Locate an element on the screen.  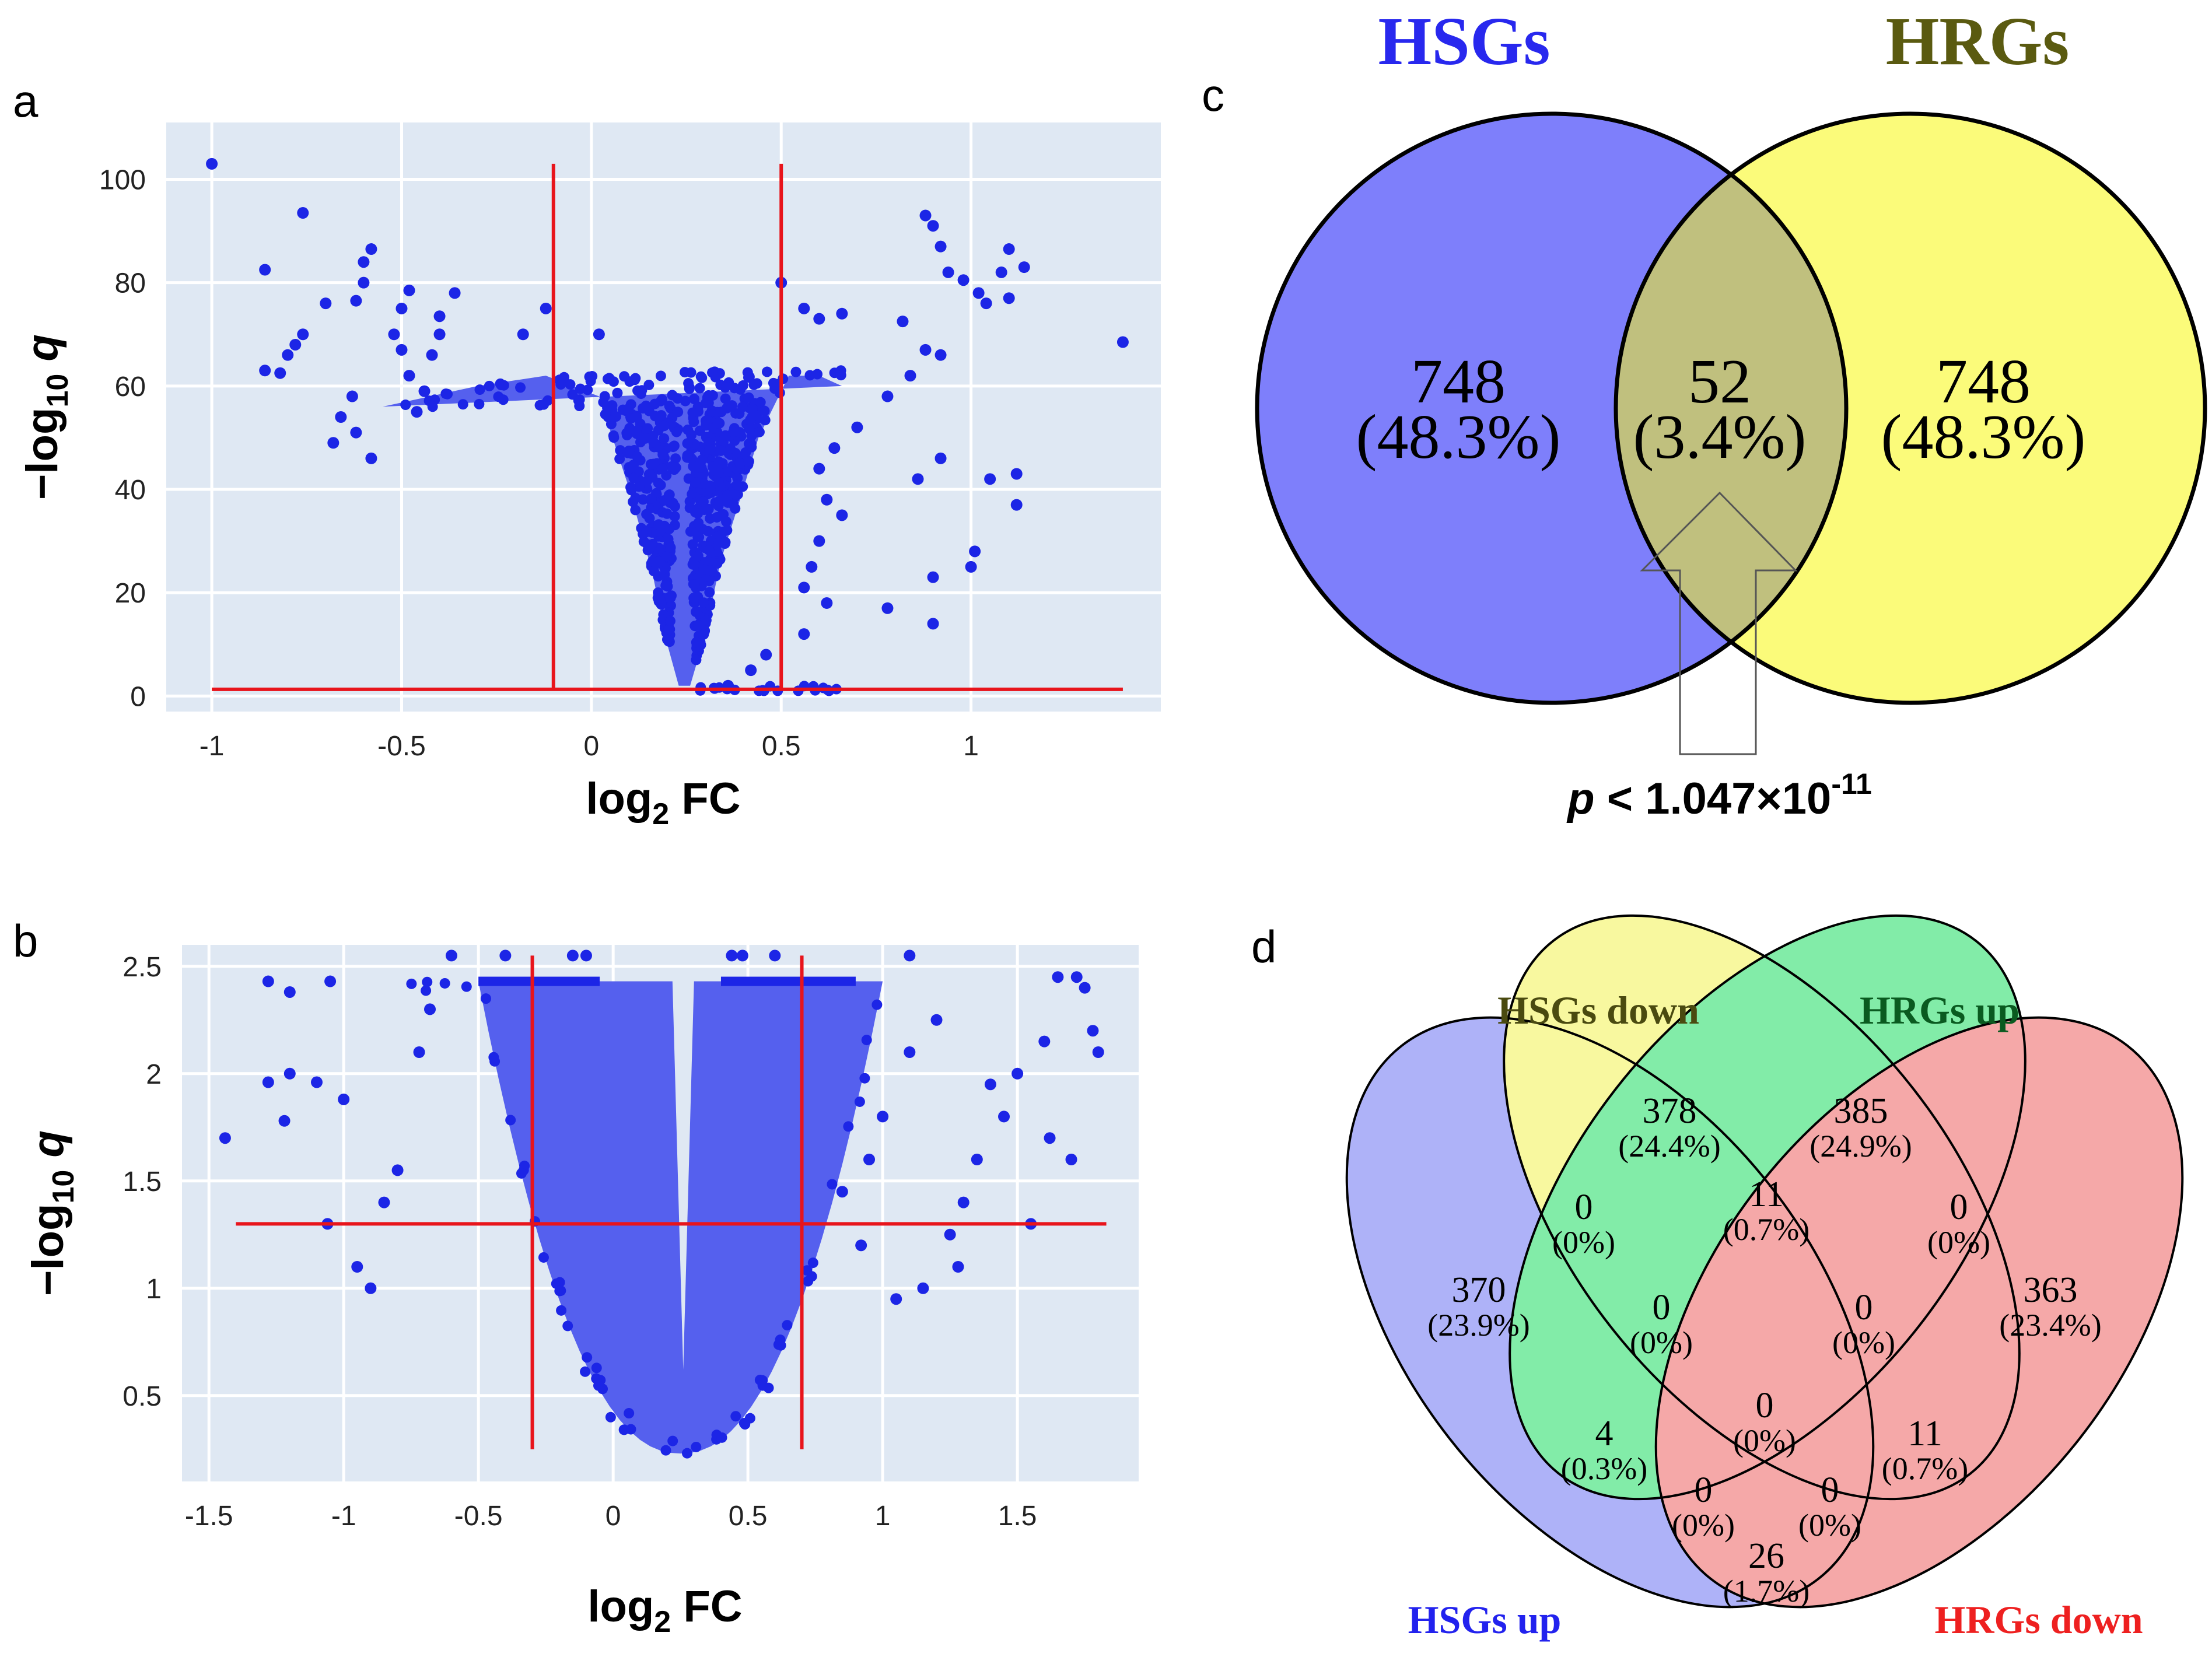
venn4-count-hrgdown_and_hsgdown: 11 is located at coordinates (1925, 1433).